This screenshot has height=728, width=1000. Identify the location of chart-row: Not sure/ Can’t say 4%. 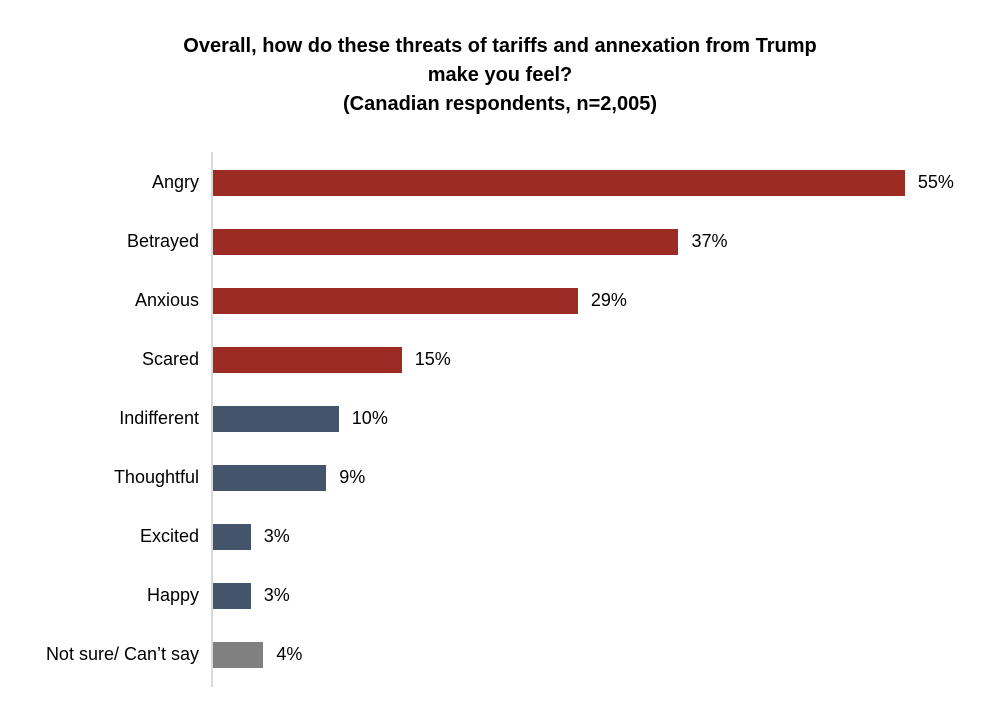
(500, 654).